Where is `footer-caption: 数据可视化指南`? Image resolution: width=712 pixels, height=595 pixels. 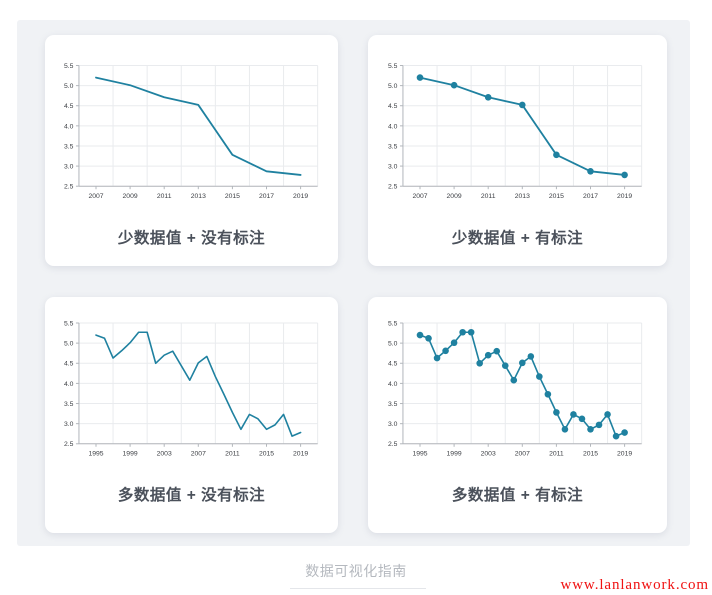
footer-caption: 数据可视化指南 is located at coordinates (356, 571).